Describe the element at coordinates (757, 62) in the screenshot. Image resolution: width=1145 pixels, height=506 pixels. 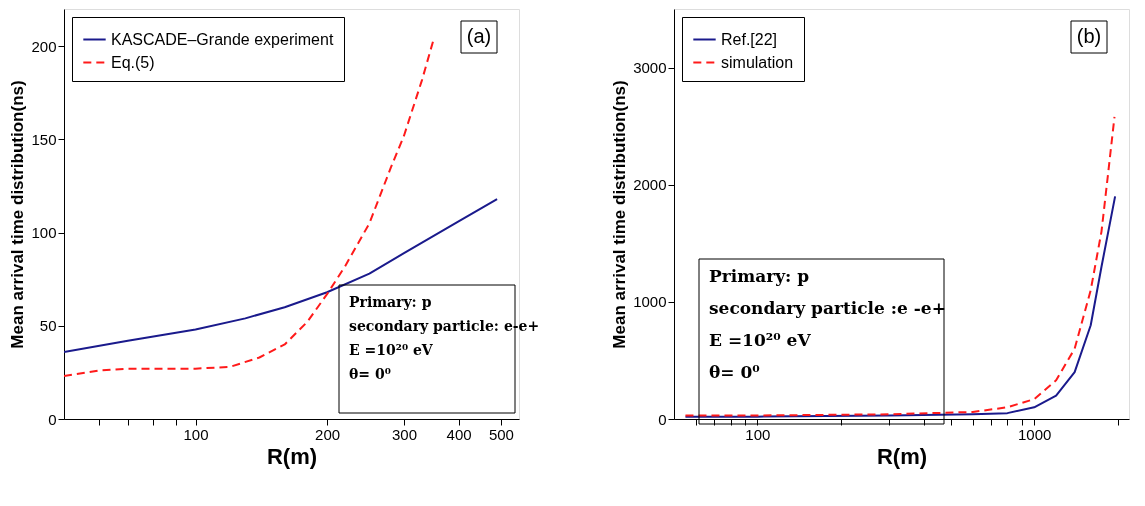
I see `legend-label: simulation` at that location.